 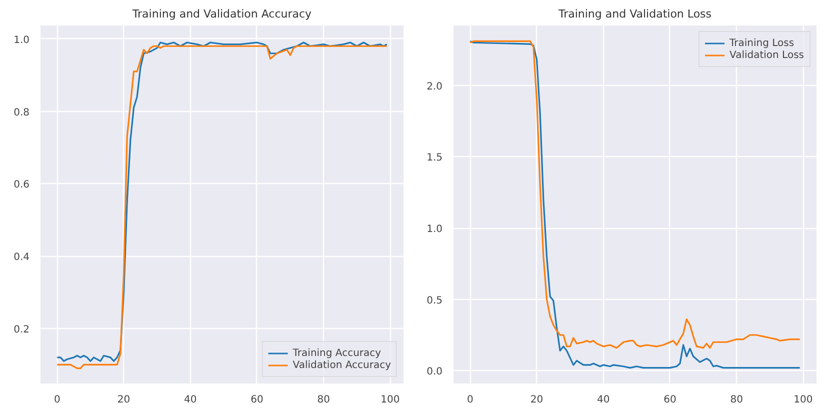 I want to click on y-tick-label: 2.0, so click(x=434, y=86).